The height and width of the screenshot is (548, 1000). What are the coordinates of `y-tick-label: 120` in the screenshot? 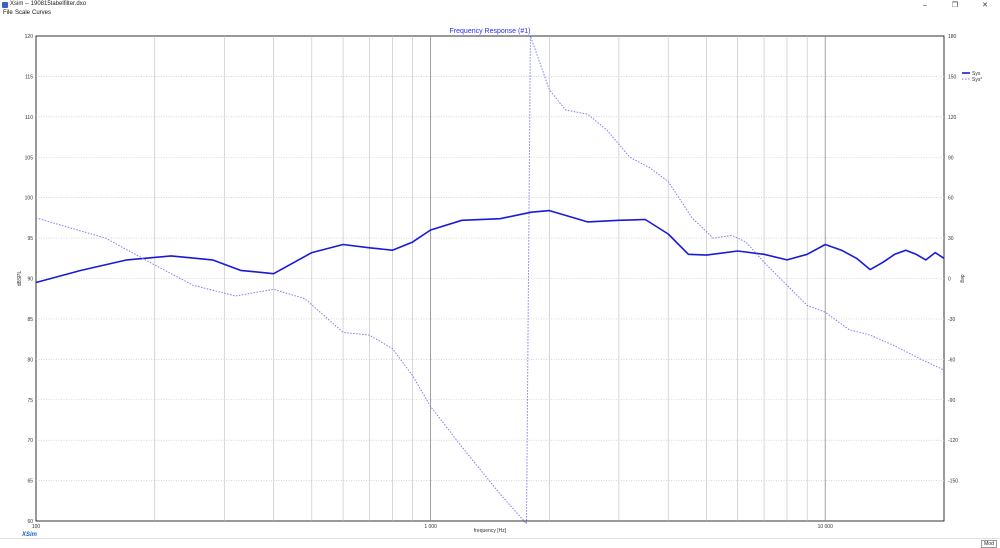 It's located at (29, 37).